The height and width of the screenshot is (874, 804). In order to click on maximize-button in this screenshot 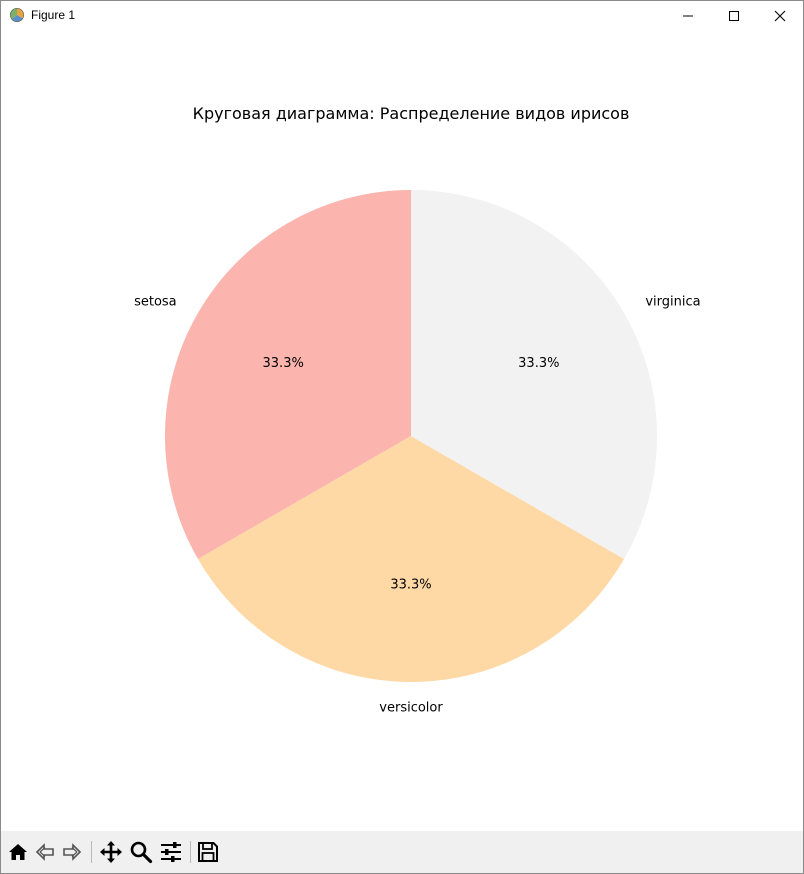, I will do `click(734, 16)`.